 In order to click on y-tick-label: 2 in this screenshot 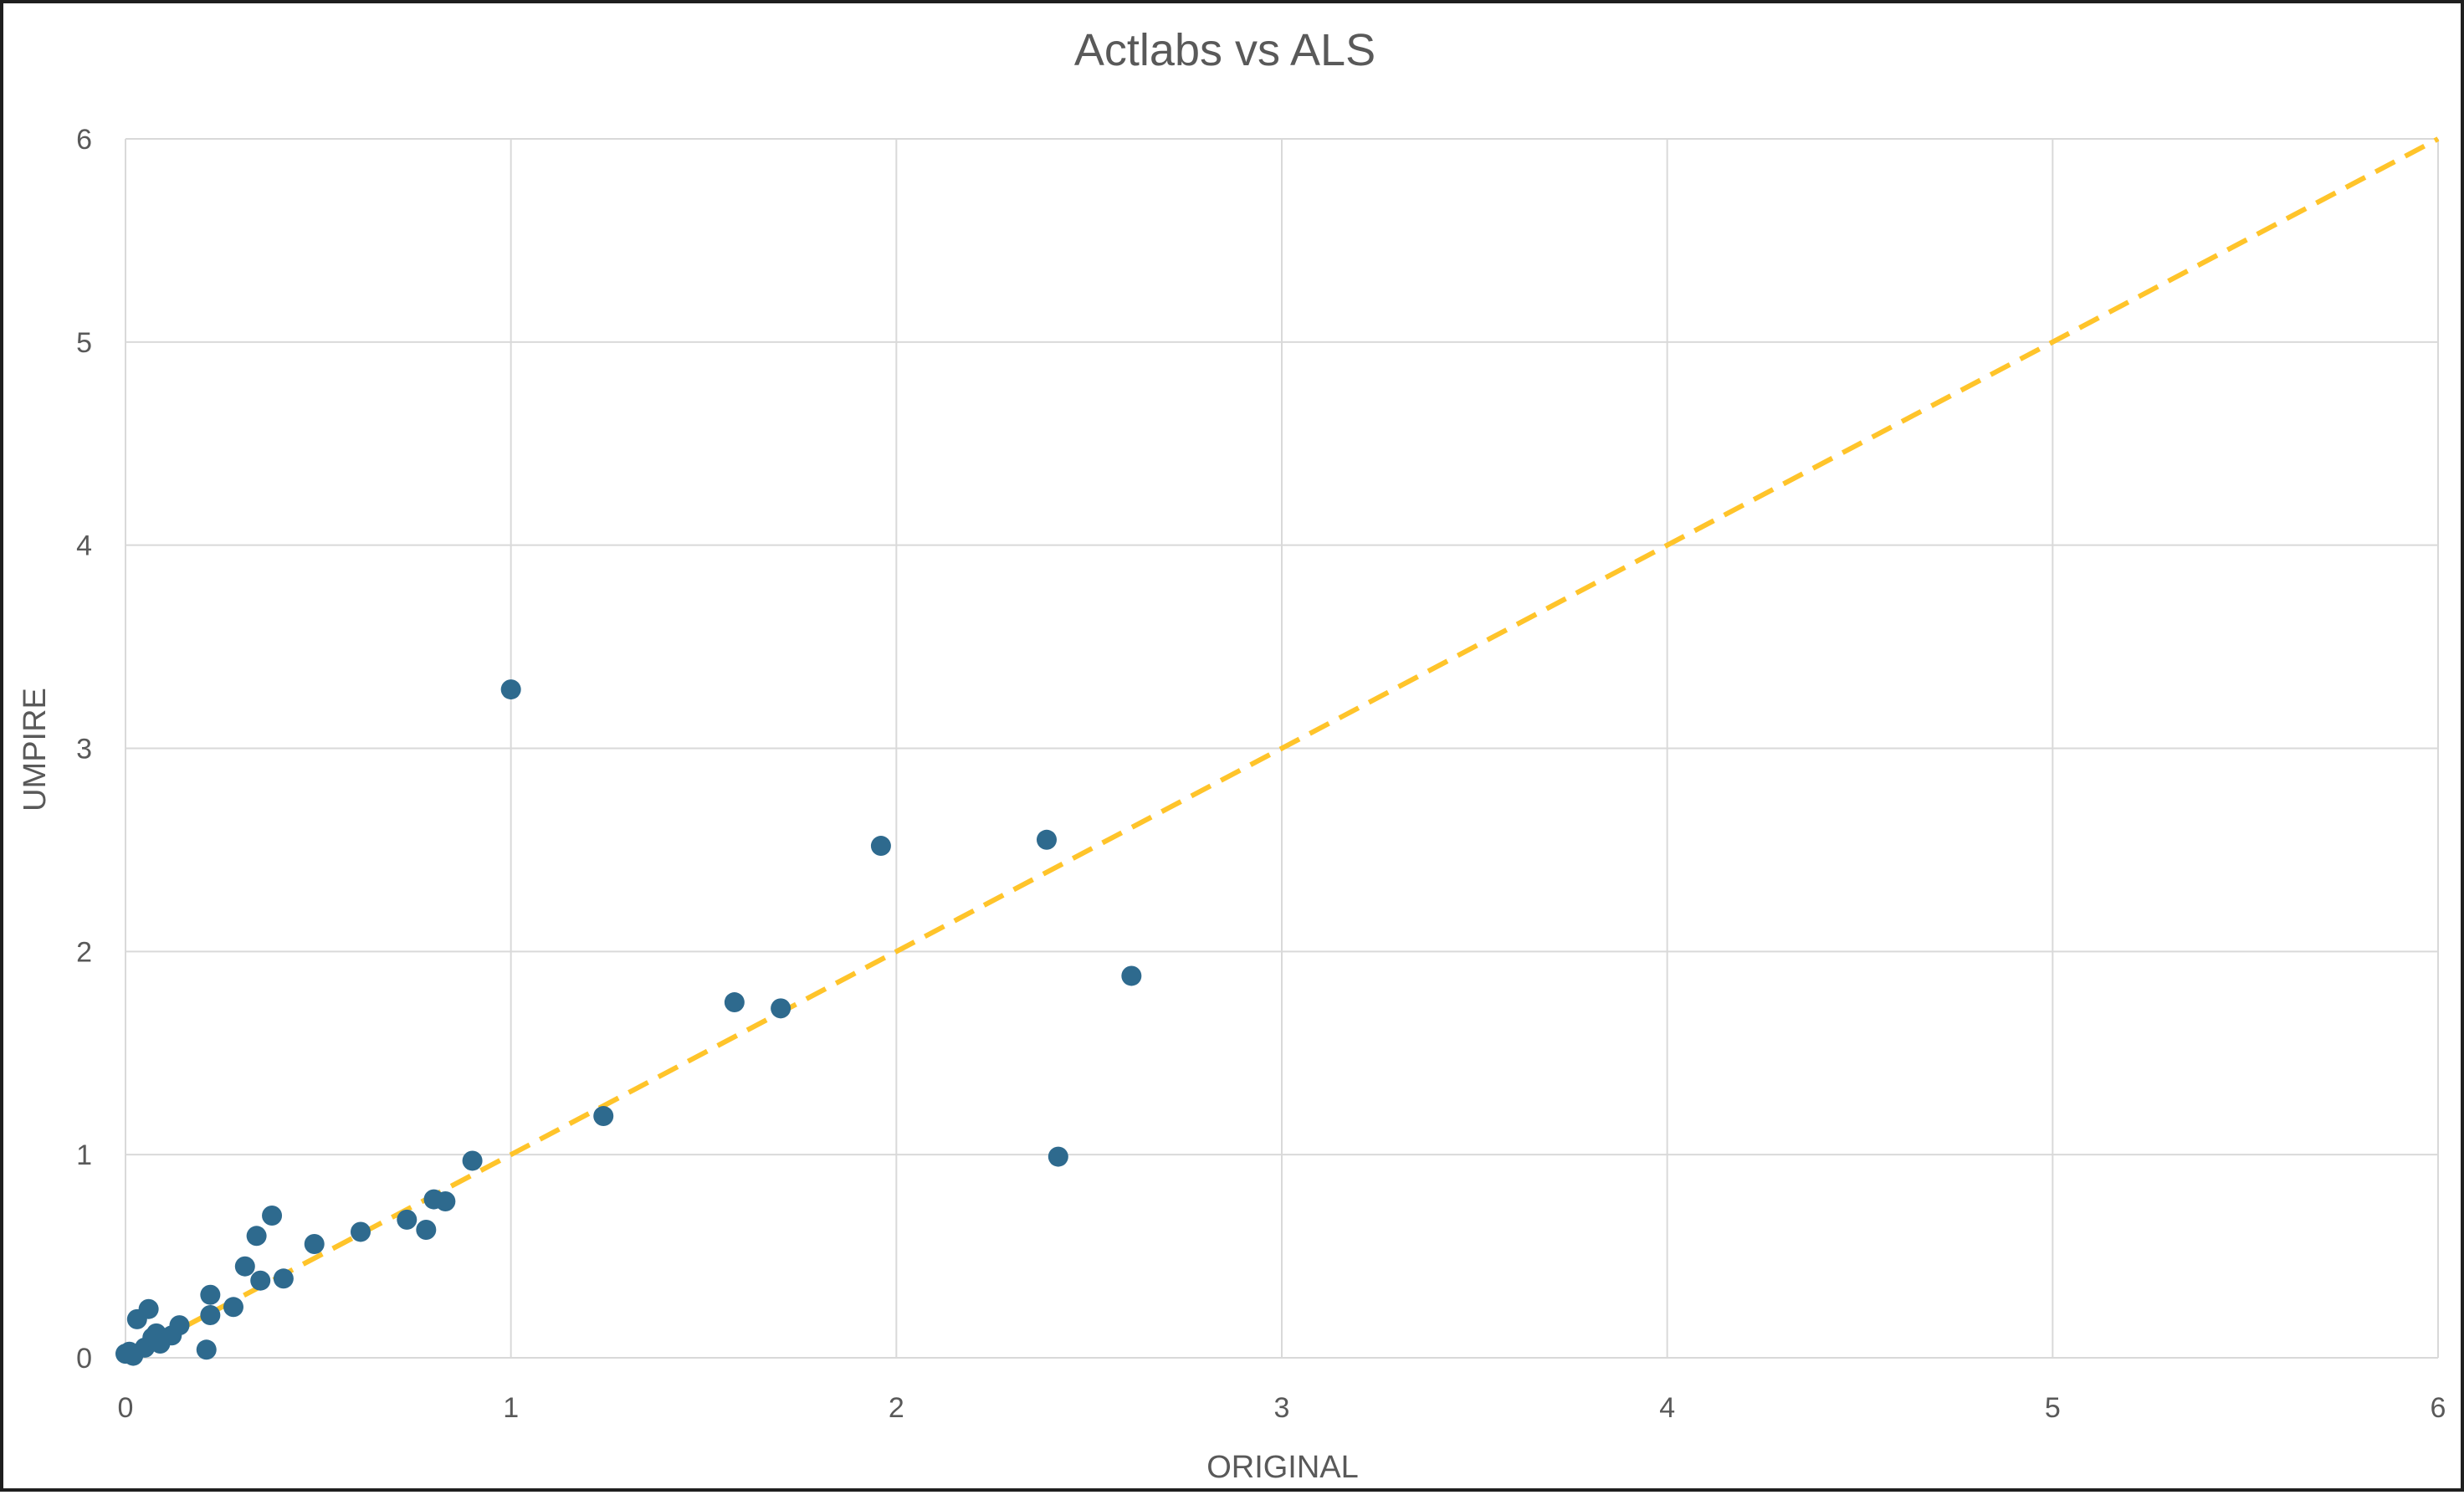, I will do `click(84, 952)`.